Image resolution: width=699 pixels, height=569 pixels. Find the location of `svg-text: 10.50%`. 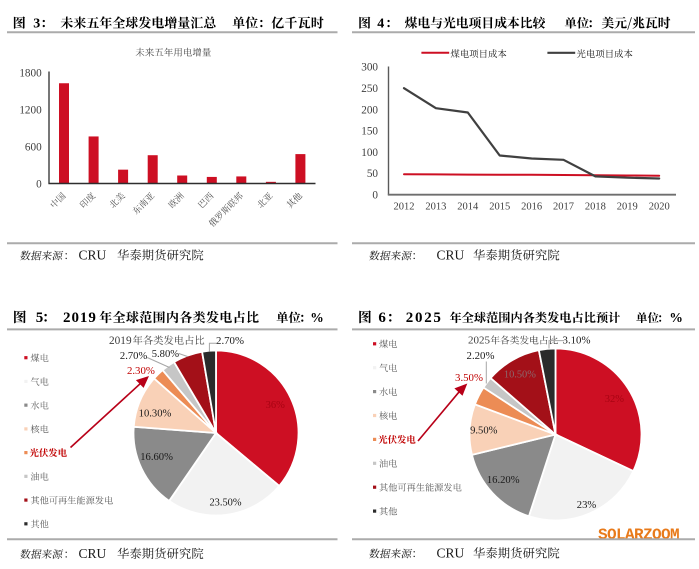

svg-text: 10.50% is located at coordinates (520, 374).